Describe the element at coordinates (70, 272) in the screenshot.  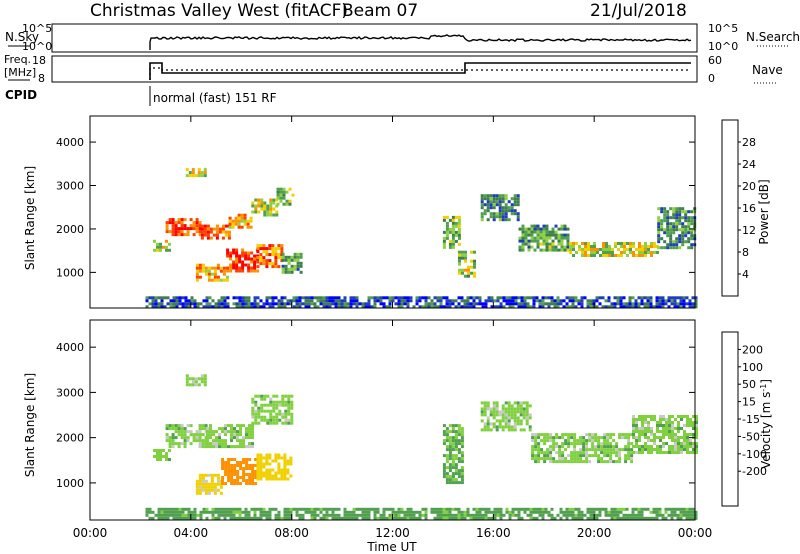
I see `power-y-tick-label: 1000` at that location.